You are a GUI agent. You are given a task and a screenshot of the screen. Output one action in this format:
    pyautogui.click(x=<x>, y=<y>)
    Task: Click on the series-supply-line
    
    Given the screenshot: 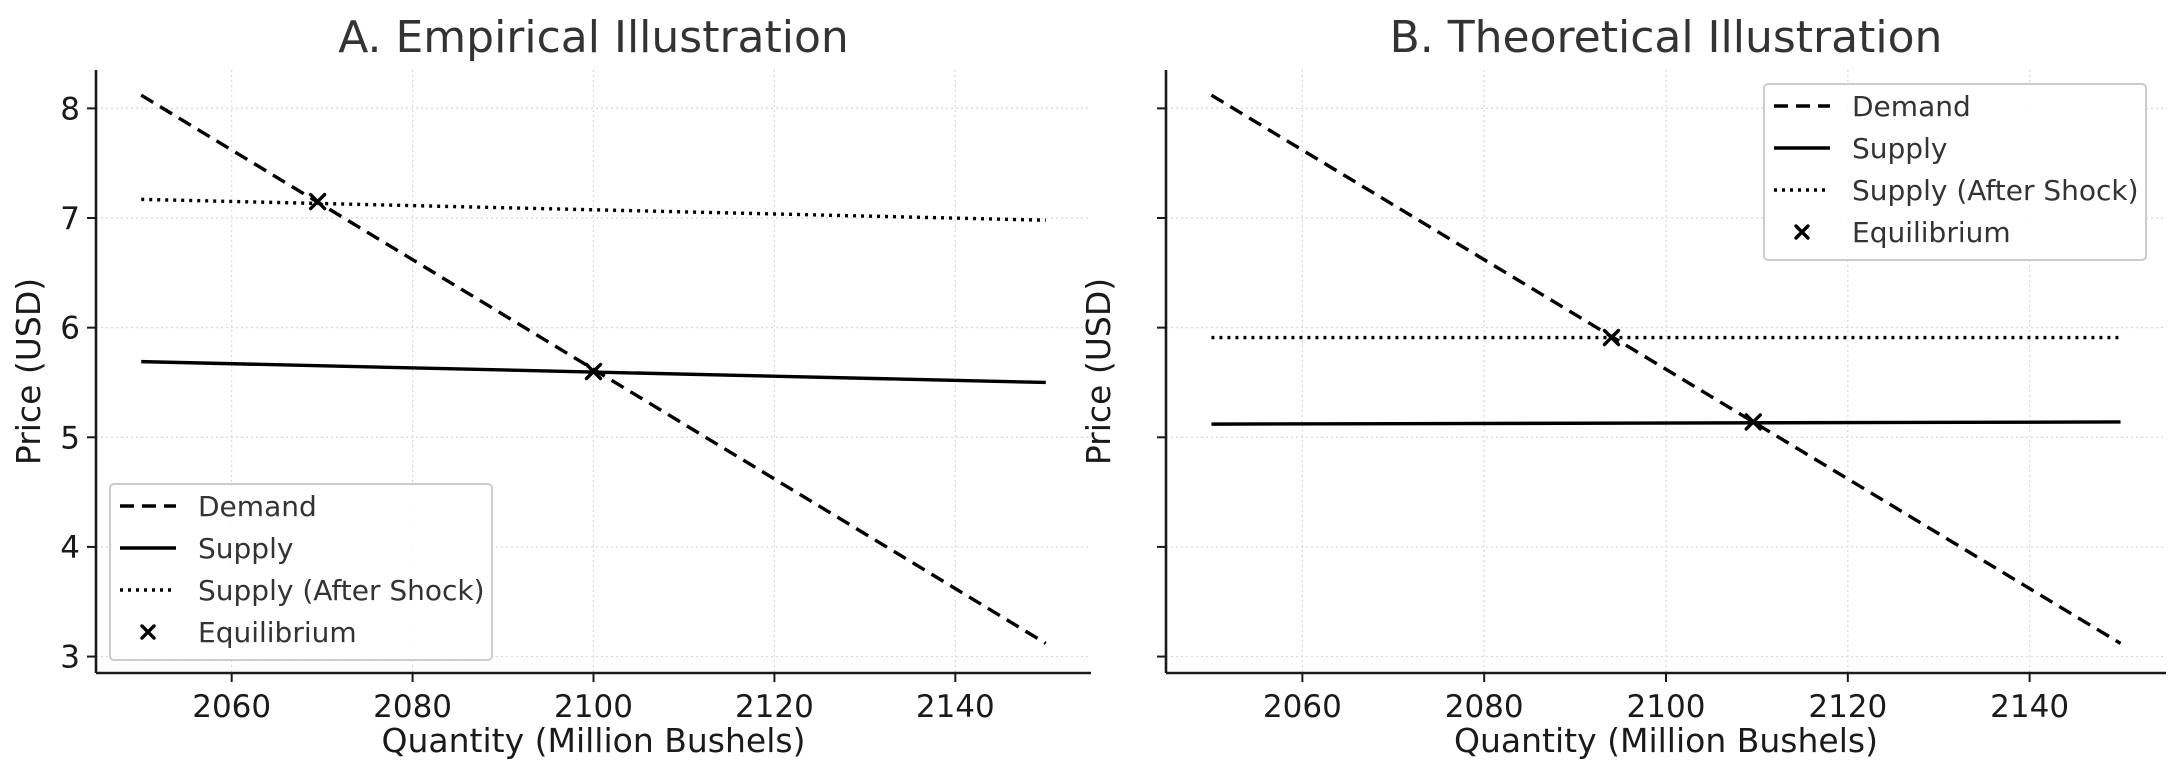 What is the action you would take?
    pyautogui.click(x=1666, y=423)
    